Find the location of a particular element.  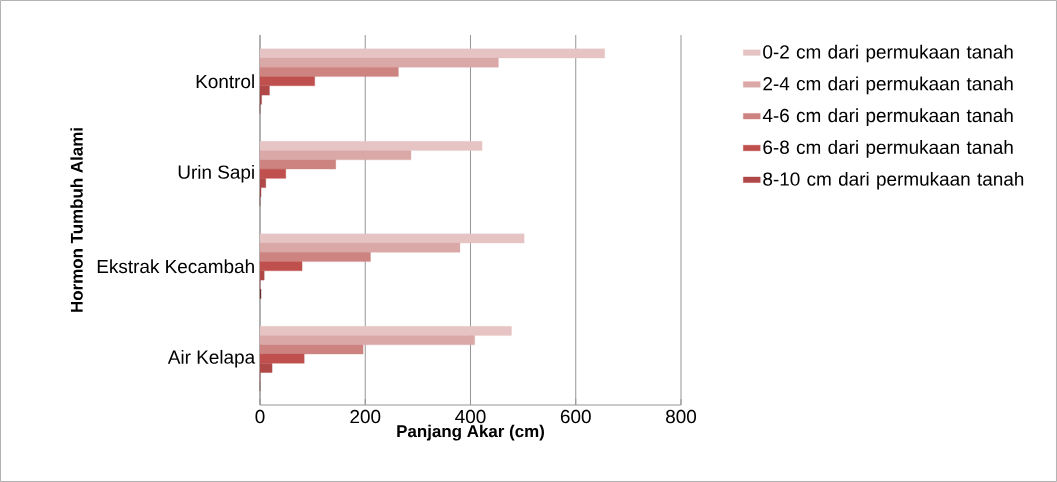

legend-label: 4-6 cm dari permukaan tanah is located at coordinates (887, 117).